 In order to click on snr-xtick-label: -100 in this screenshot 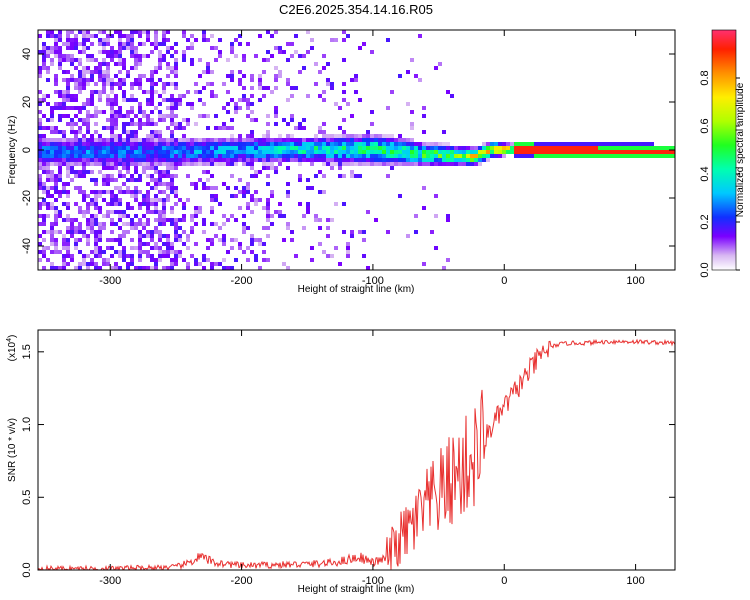, I will do `click(373, 581)`.